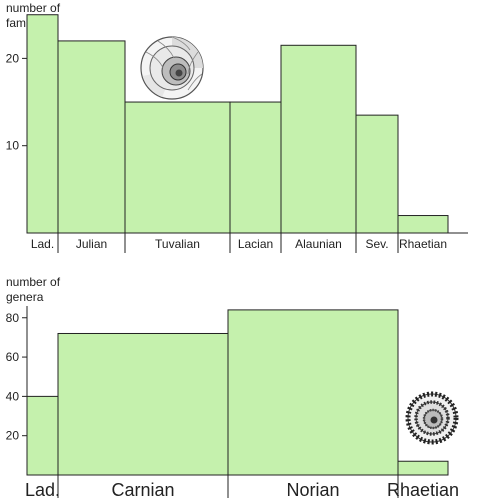 This screenshot has height=498, width=480. I want to click on families-ylabel-line1: number of, so click(33, 8).